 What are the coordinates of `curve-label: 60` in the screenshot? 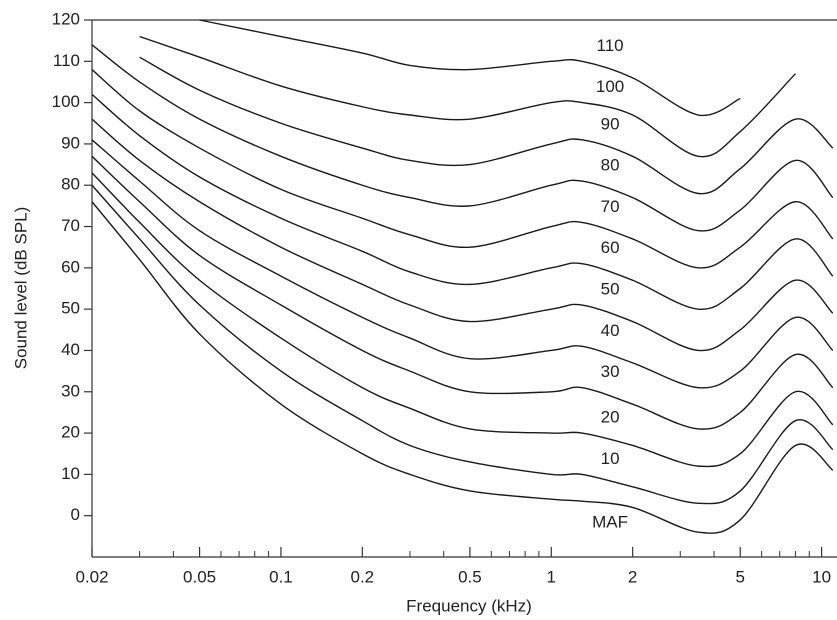 It's located at (610, 247).